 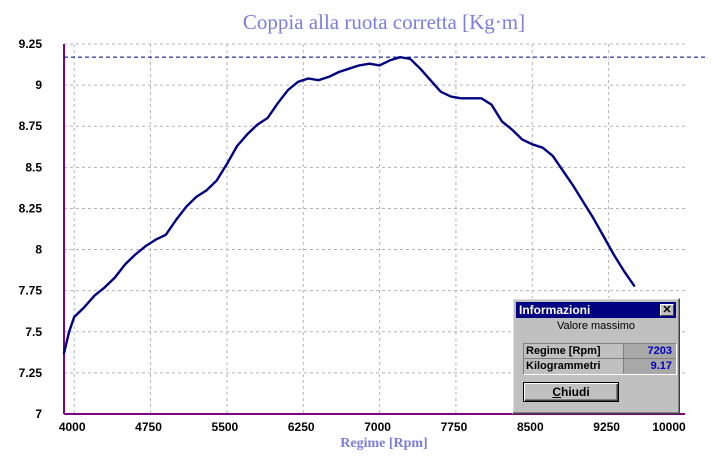 What do you see at coordinates (454, 427) in the screenshot?
I see `x-tick-label: 7750` at bounding box center [454, 427].